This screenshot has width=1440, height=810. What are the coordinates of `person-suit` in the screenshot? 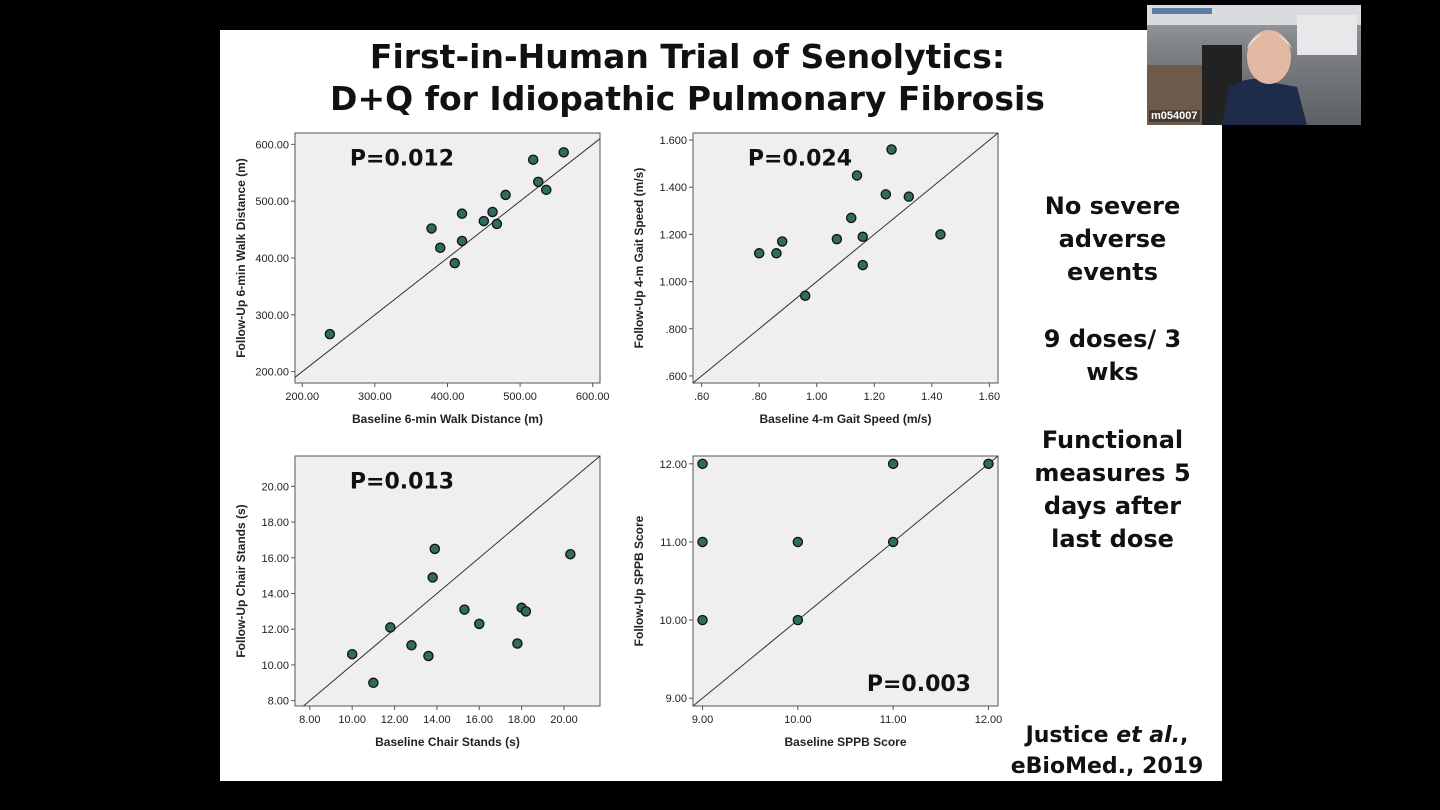 It's located at (1264, 101).